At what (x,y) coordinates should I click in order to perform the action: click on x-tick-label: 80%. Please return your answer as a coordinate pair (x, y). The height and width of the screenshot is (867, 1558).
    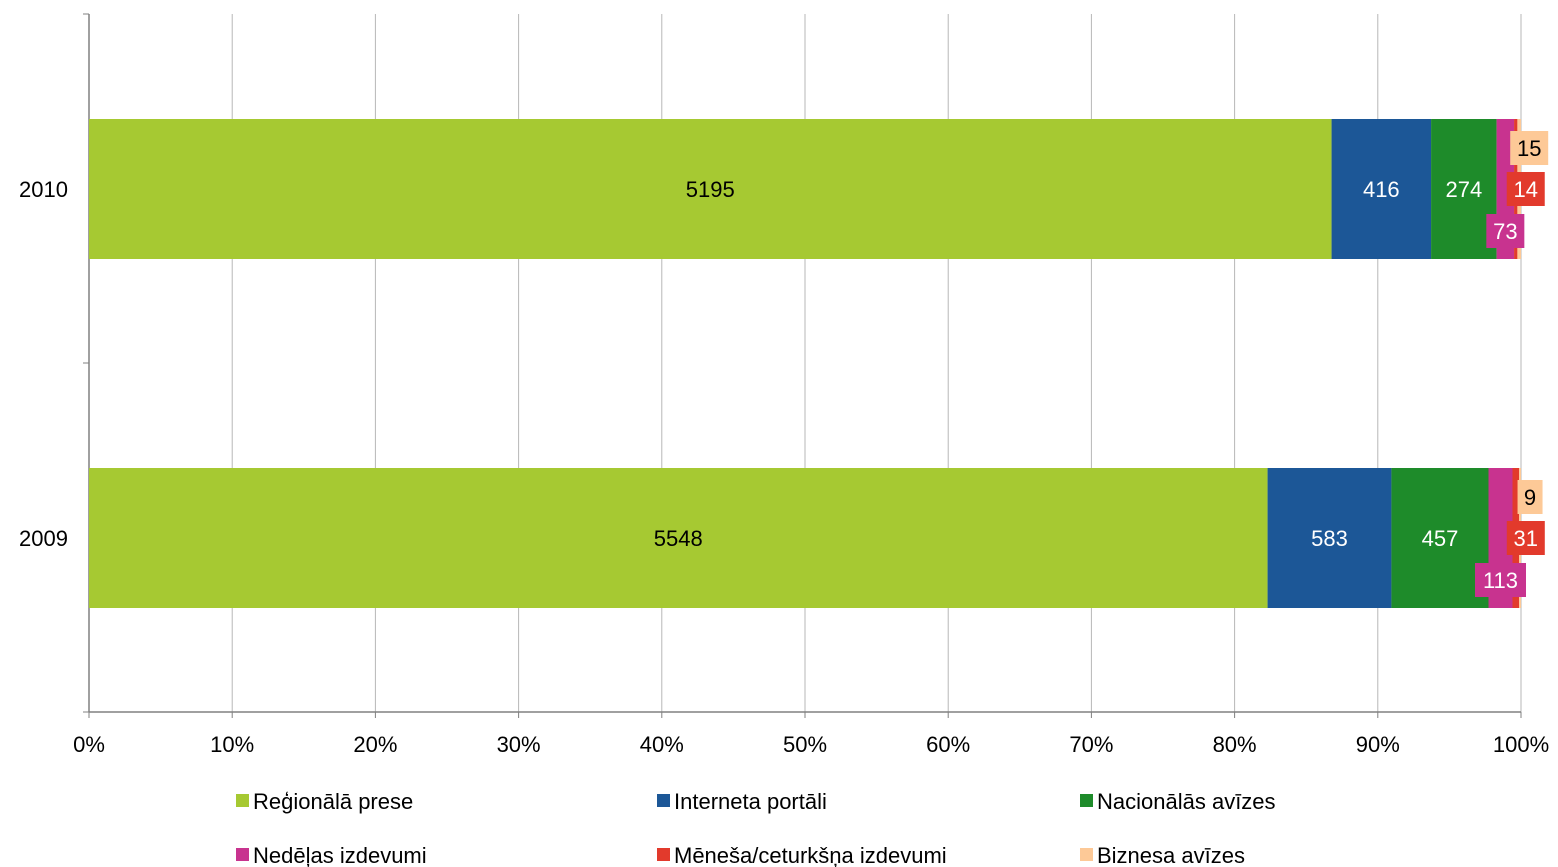
    Looking at the image, I should click on (1235, 744).